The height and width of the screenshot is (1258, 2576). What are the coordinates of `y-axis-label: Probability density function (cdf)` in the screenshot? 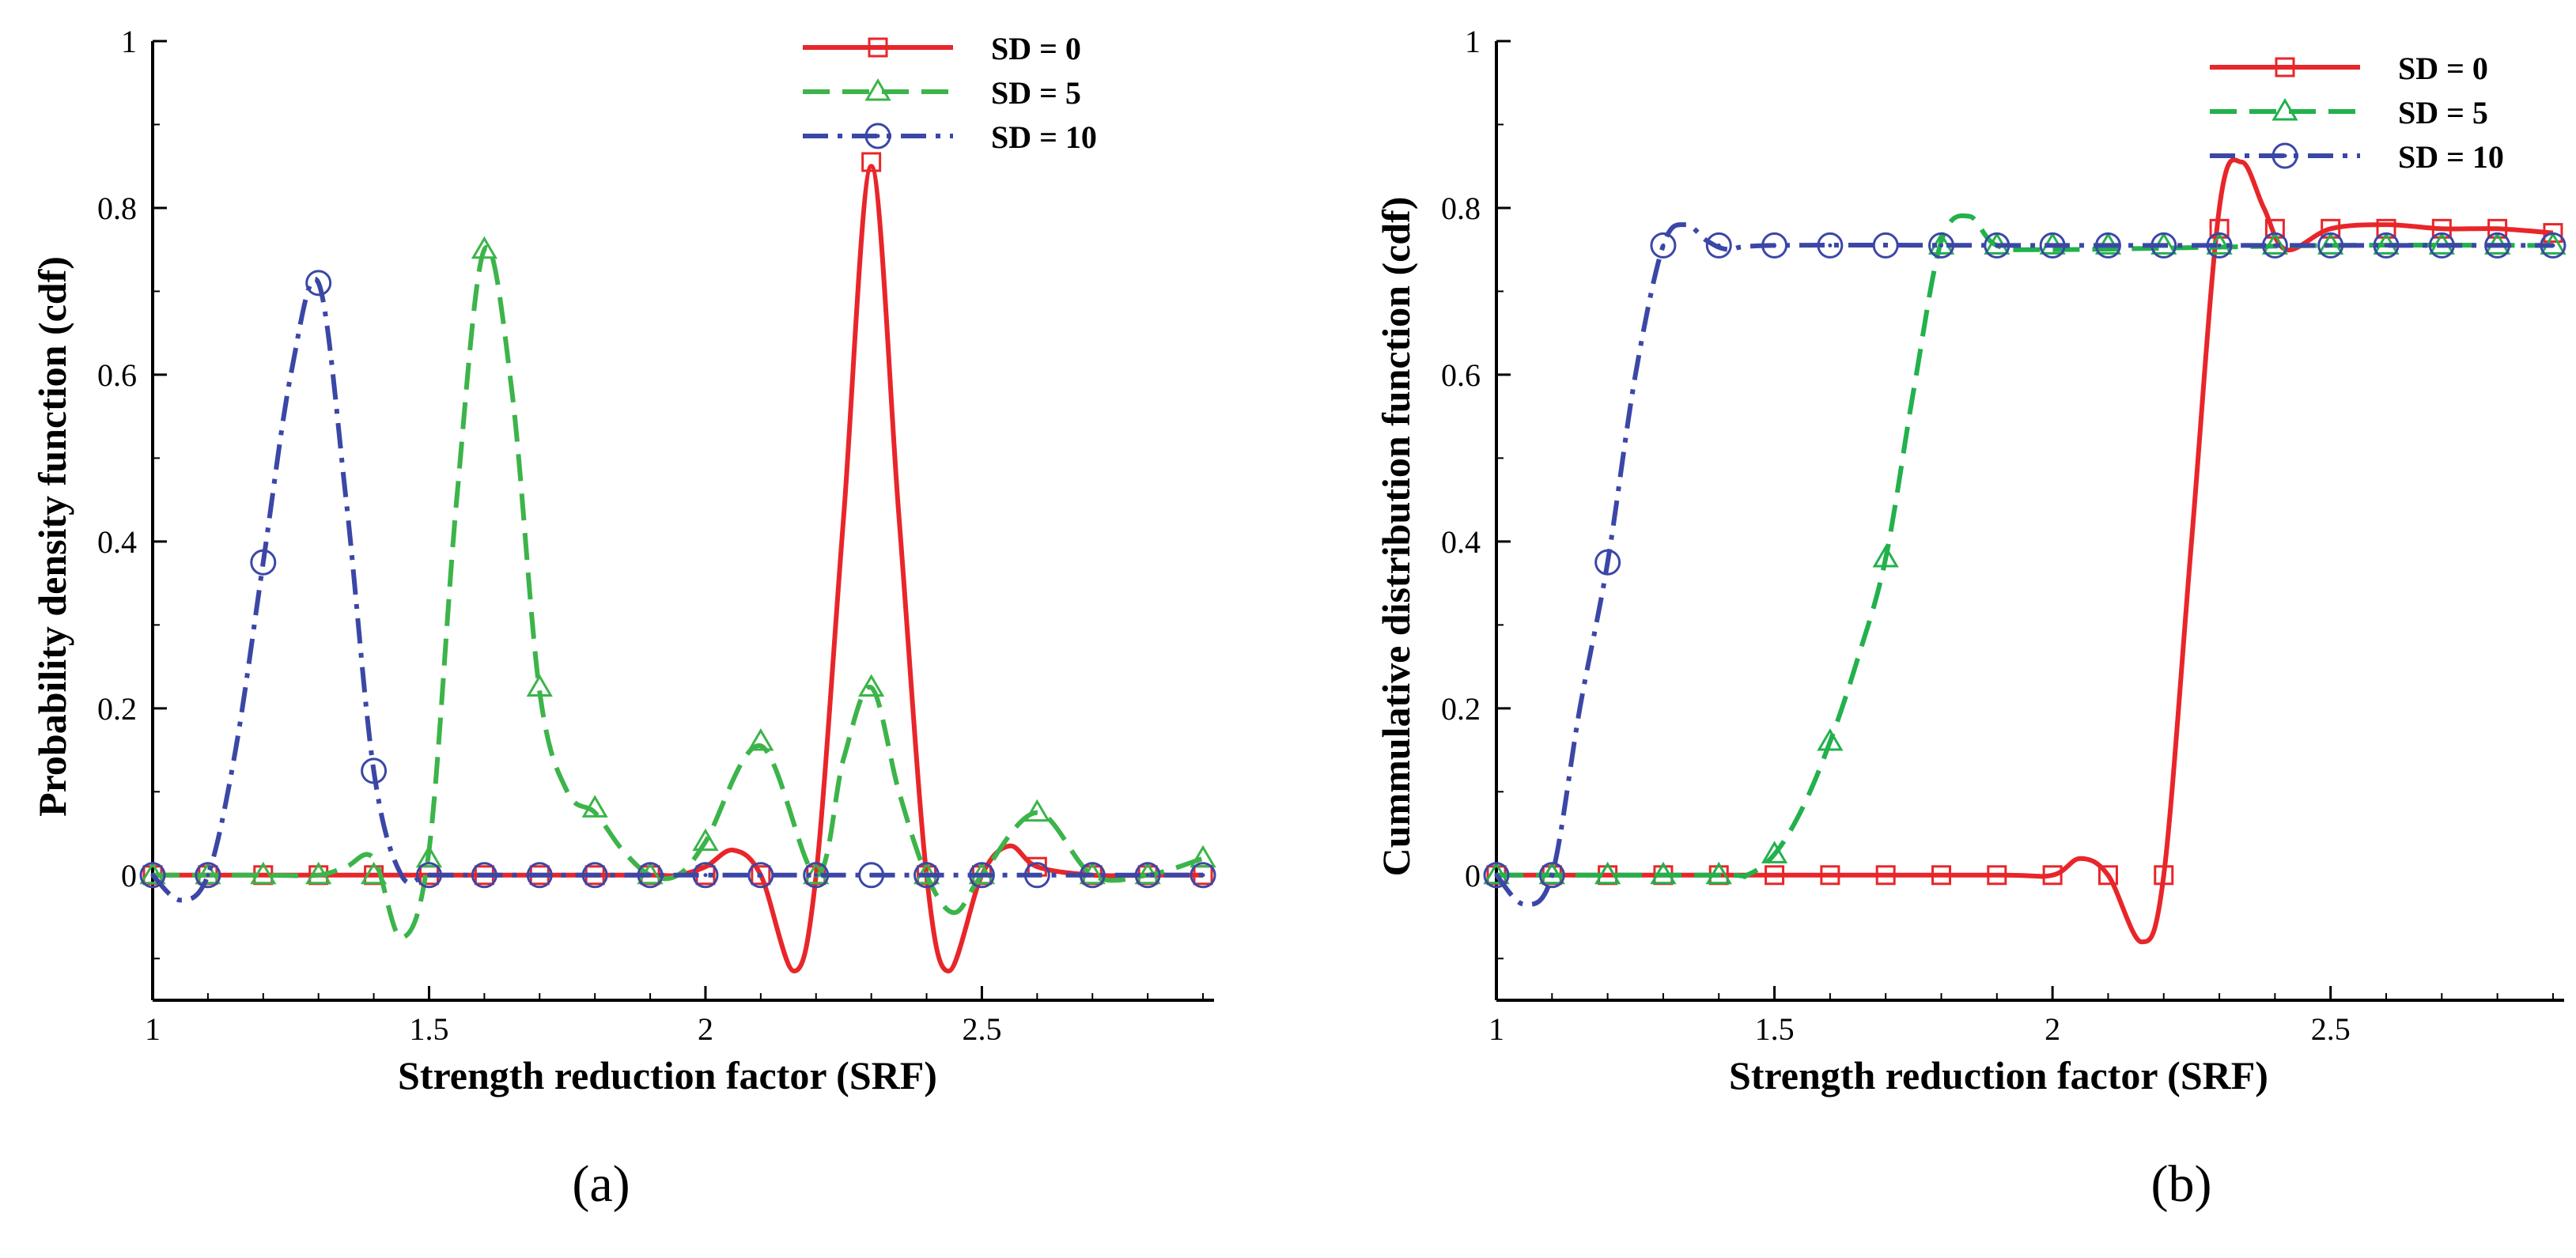 It's located at (52, 536).